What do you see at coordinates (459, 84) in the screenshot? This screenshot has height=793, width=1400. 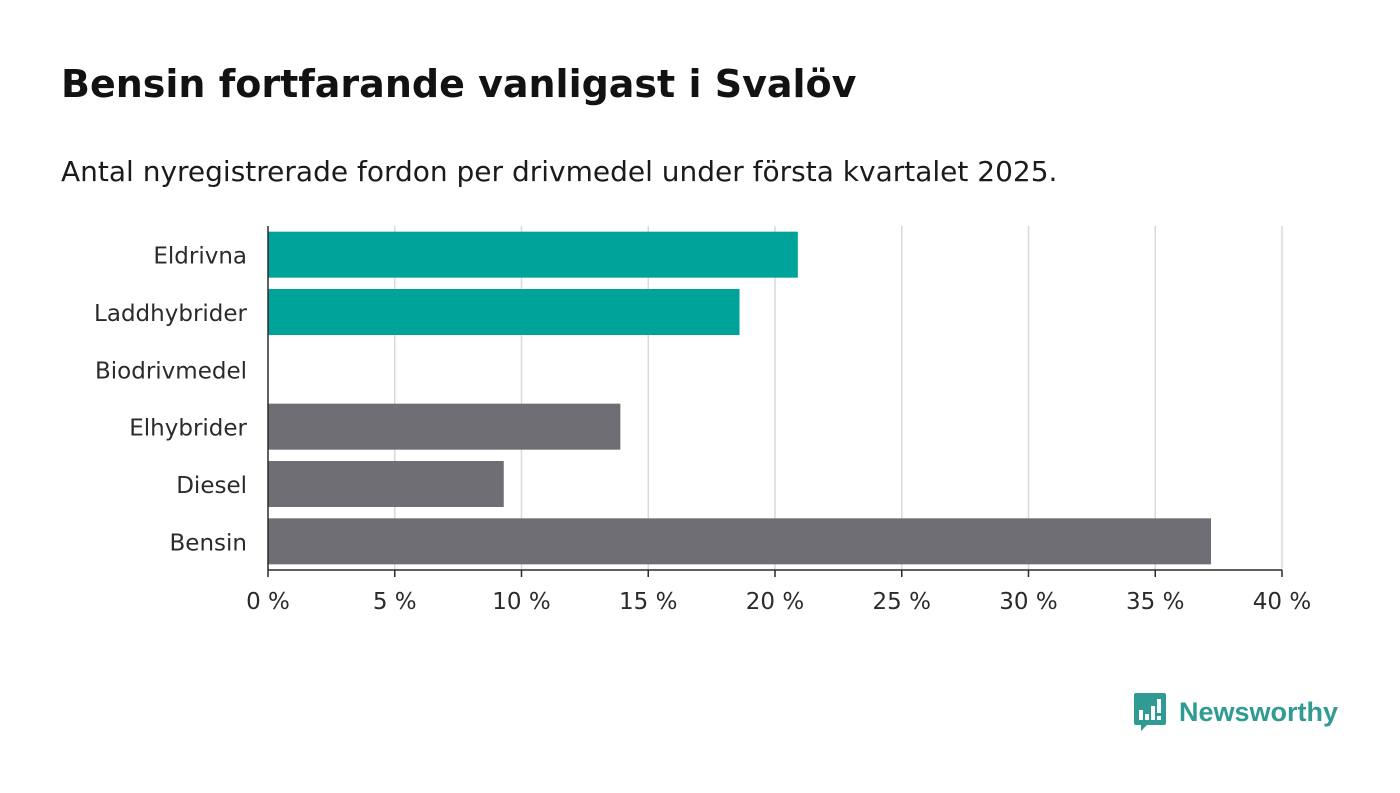 I see `chart-title: Bensin fortfarande vanligast i Svalöv` at bounding box center [459, 84].